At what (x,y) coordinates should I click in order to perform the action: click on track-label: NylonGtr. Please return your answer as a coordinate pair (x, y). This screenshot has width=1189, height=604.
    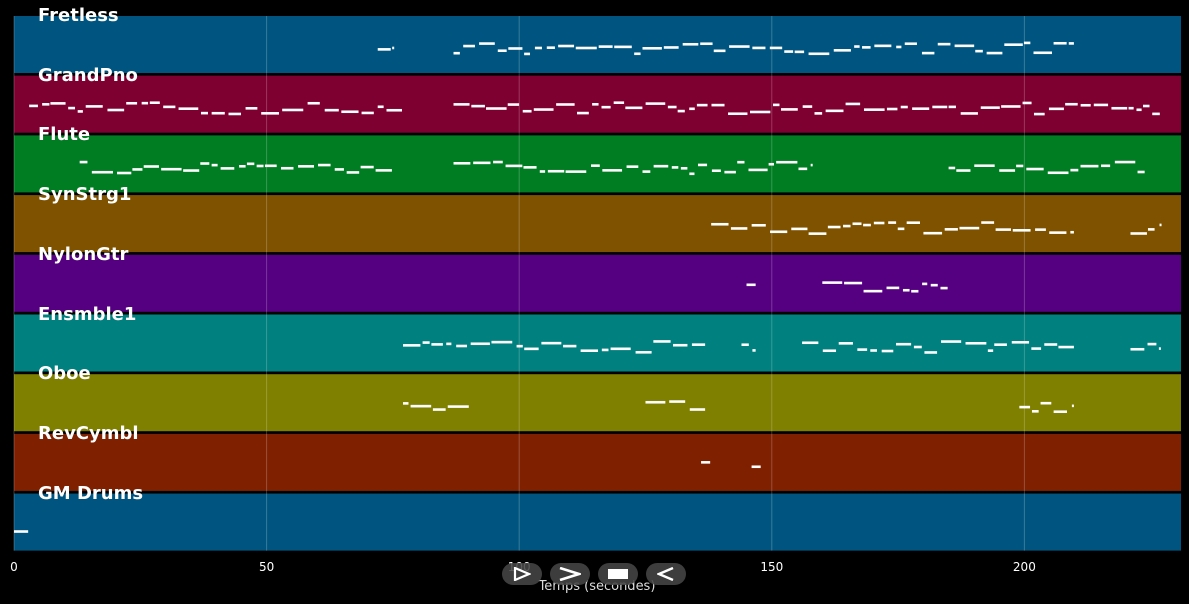
    Looking at the image, I should click on (83, 254).